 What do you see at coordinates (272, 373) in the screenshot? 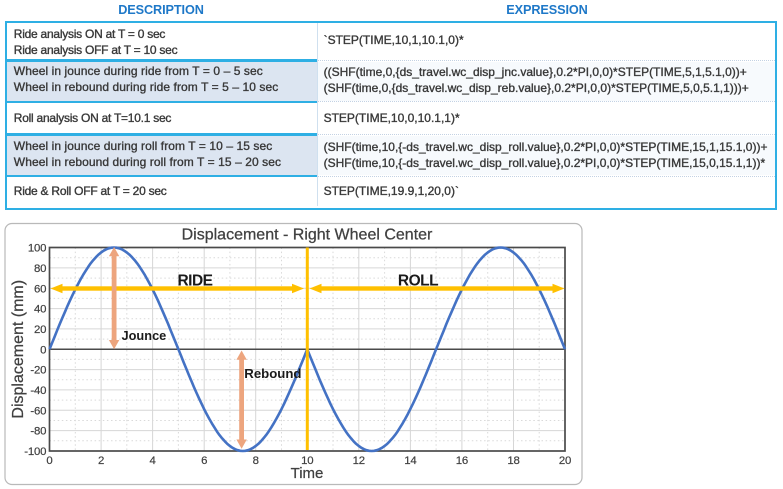
I see `svg-text: Rebound` at bounding box center [272, 373].